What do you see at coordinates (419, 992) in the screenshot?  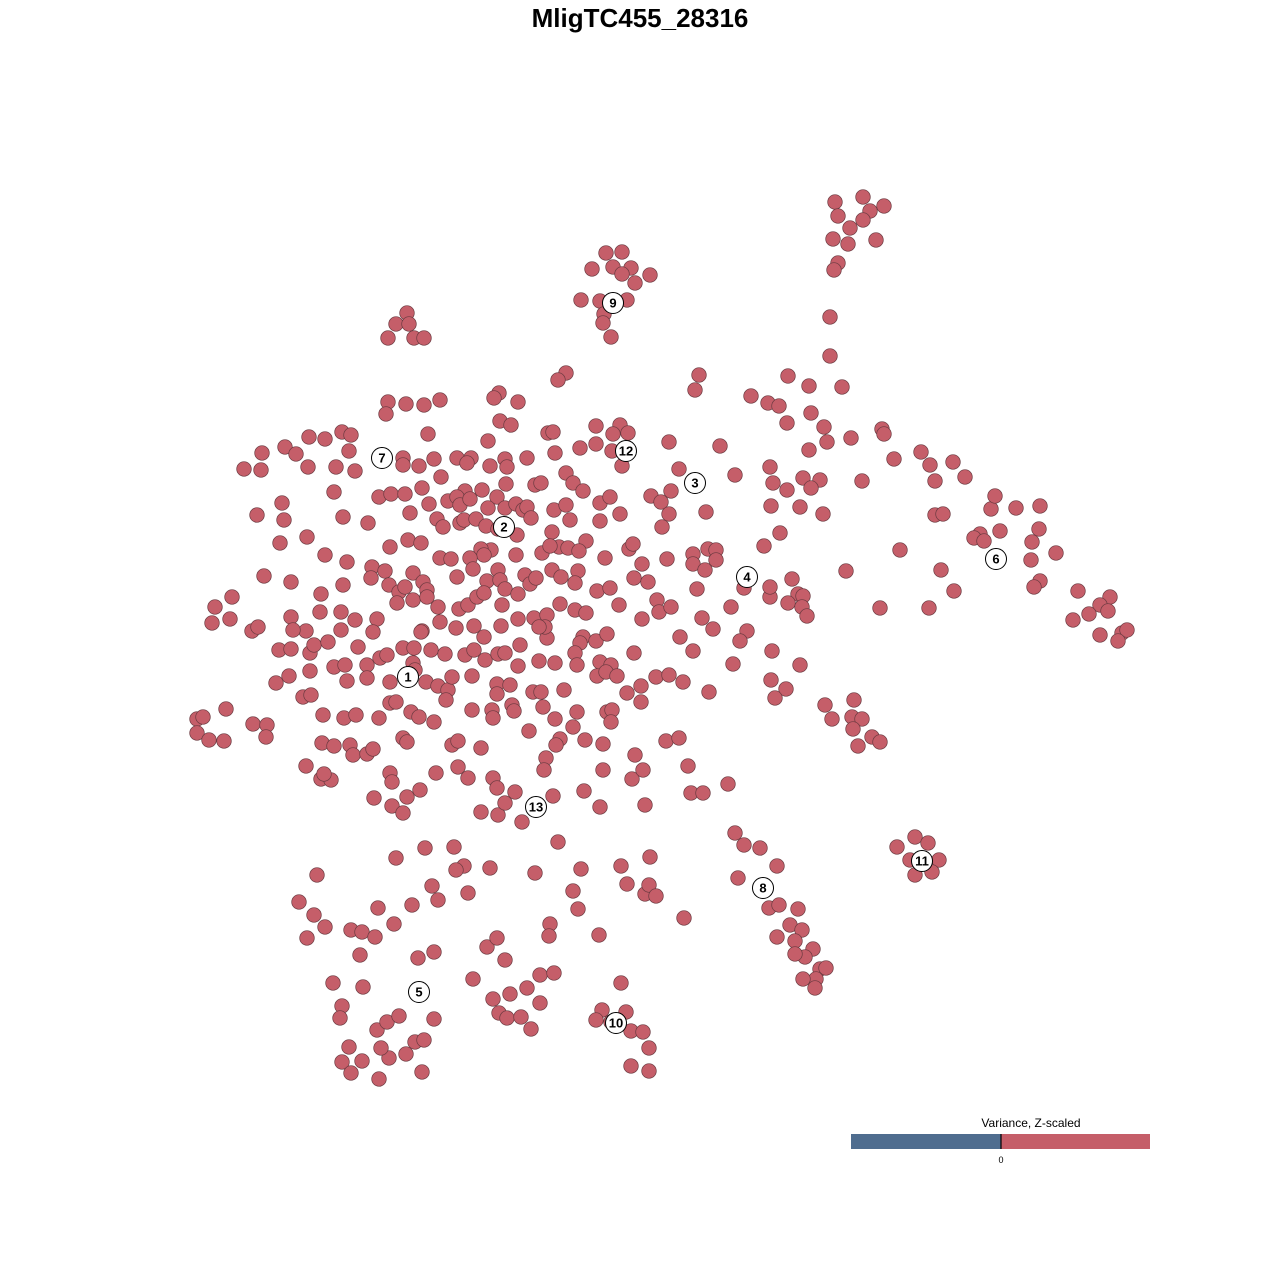 I see `cluster-label-5: 5` at bounding box center [419, 992].